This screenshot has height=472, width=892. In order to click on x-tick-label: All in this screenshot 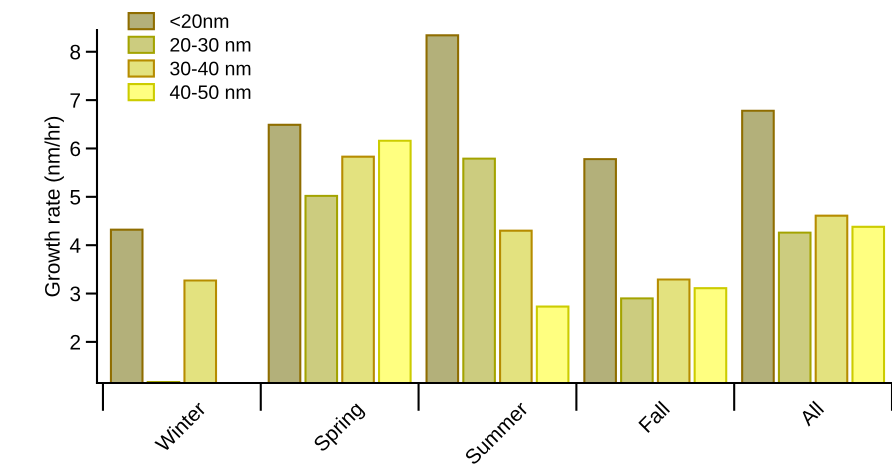, I will do `click(811, 413)`.